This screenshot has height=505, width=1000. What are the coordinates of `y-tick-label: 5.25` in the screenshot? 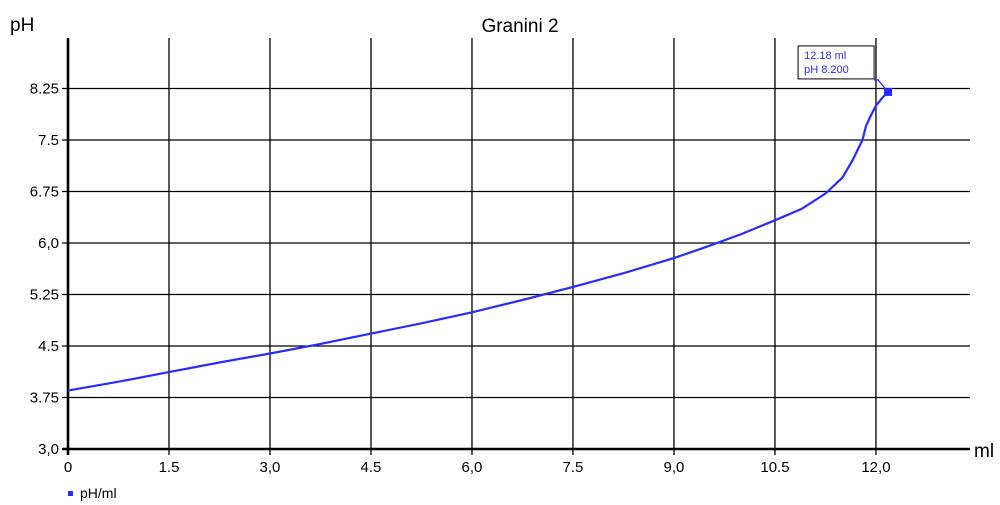 It's located at (44, 294).